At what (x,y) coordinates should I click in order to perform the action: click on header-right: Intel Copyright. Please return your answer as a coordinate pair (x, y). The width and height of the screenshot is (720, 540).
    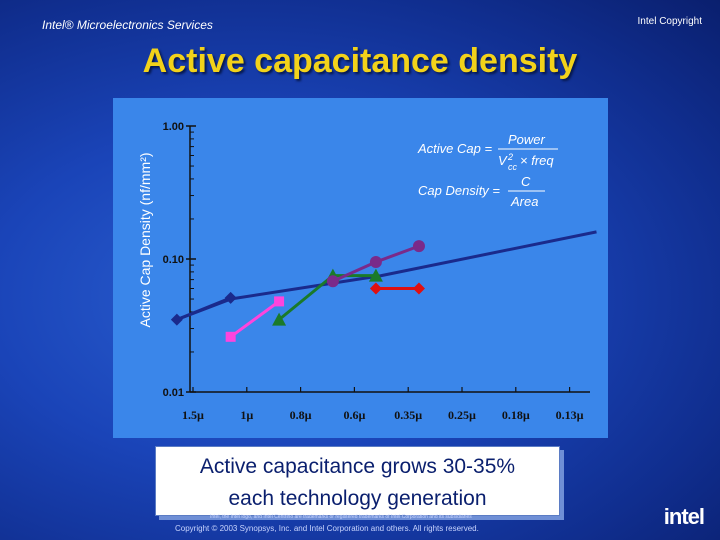
    Looking at the image, I should click on (669, 21).